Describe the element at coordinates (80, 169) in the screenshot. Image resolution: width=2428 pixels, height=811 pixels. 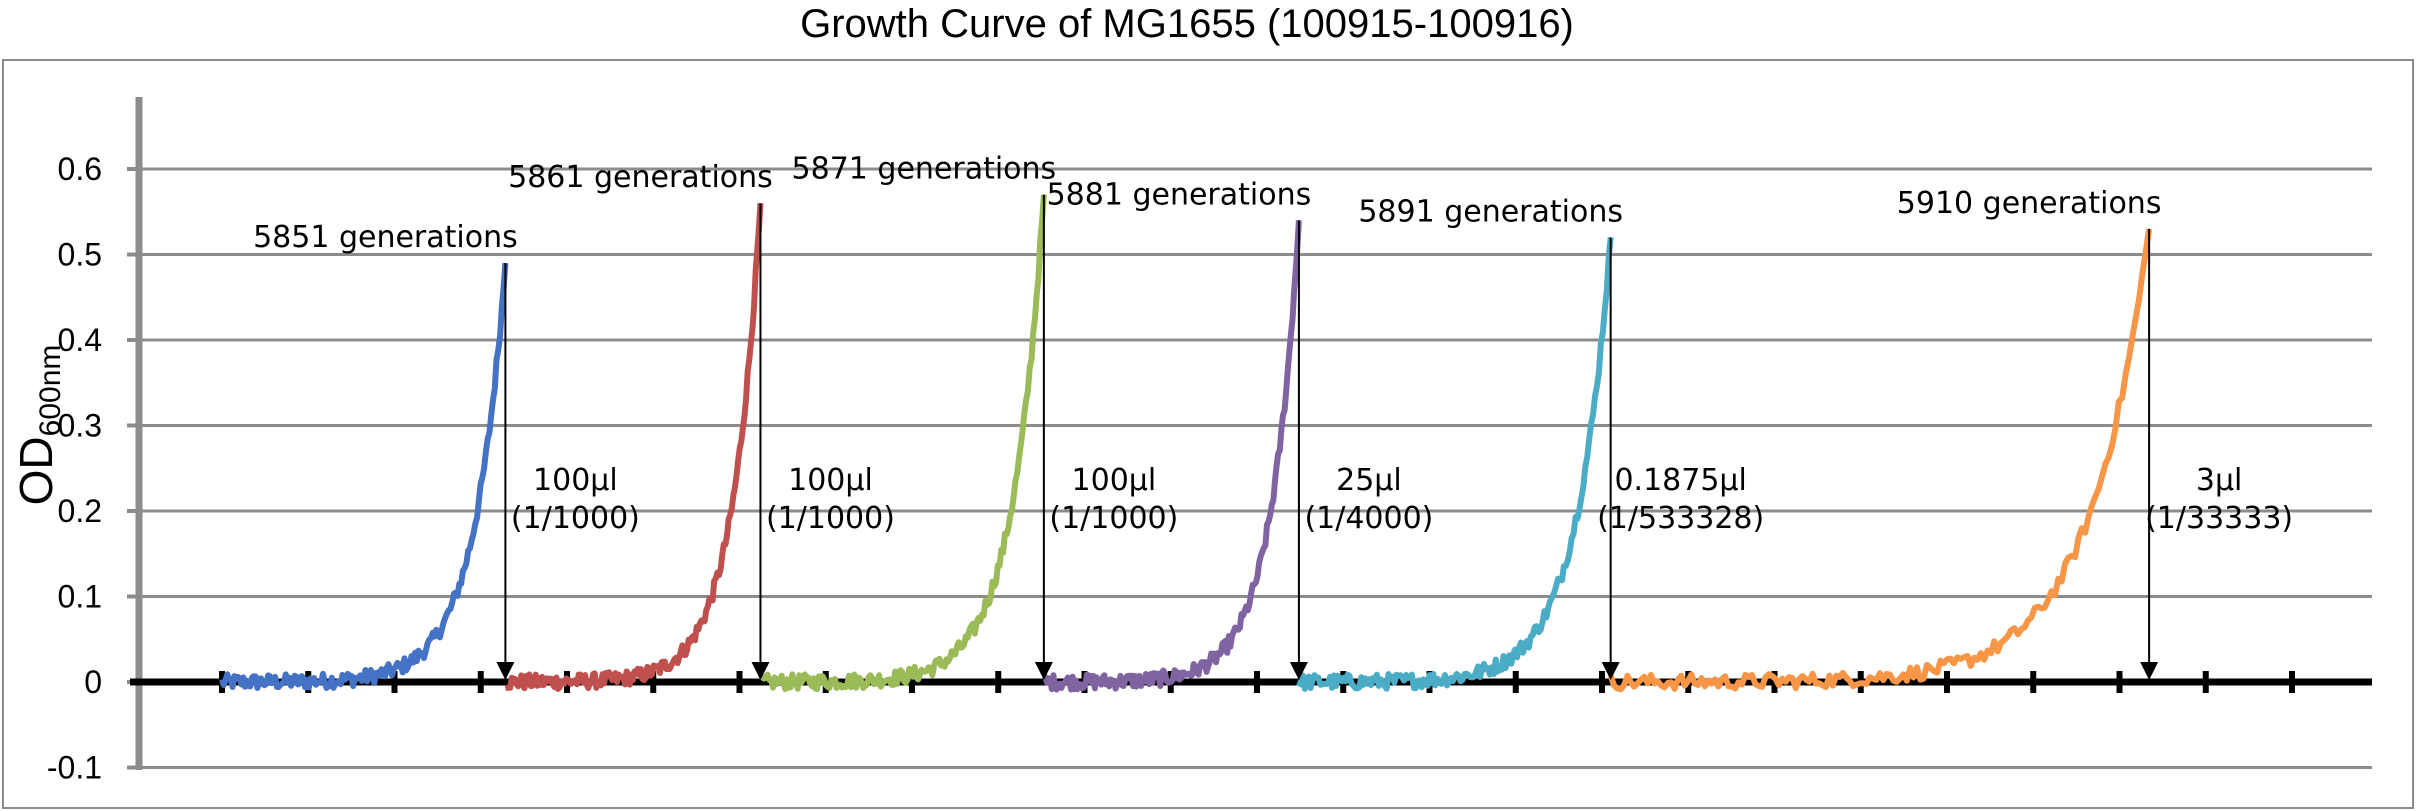
I see `y-tick-label: 0.6` at that location.